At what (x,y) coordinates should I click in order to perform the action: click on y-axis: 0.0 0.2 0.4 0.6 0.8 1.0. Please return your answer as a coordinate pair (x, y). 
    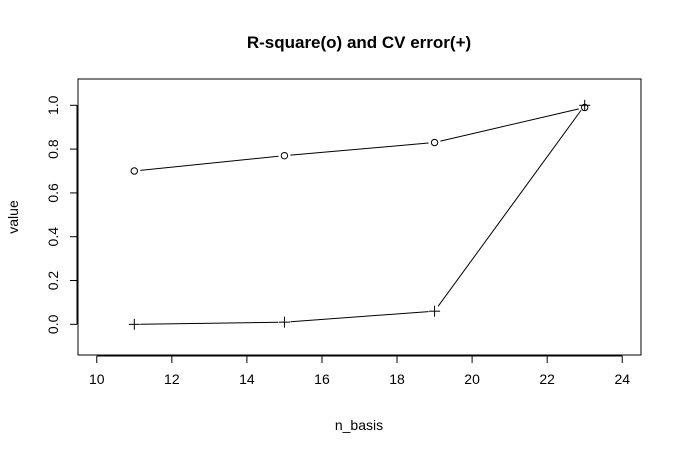
    Looking at the image, I should click on (61, 214).